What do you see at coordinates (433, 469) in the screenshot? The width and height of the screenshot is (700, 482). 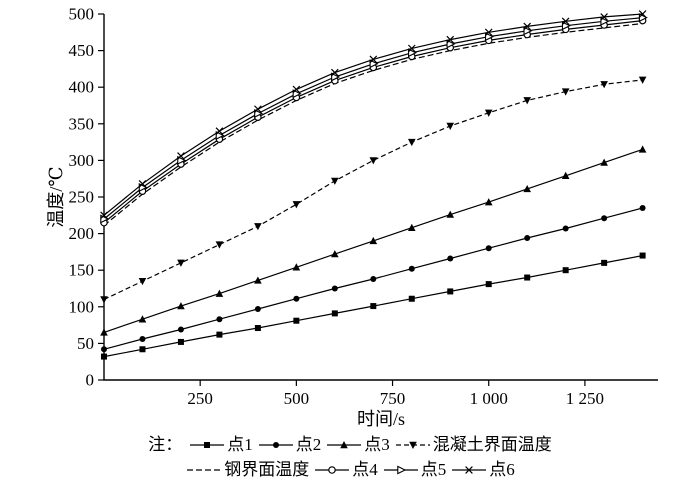 I see `legend-label: 点5` at bounding box center [433, 469].